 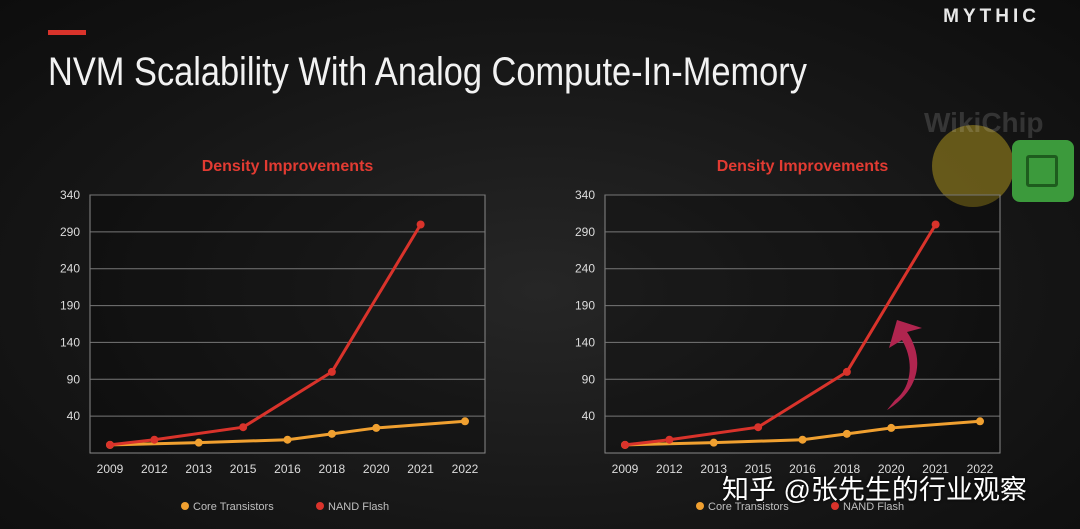 What do you see at coordinates (973, 166) in the screenshot?
I see `wikichip-wafer-icon` at bounding box center [973, 166].